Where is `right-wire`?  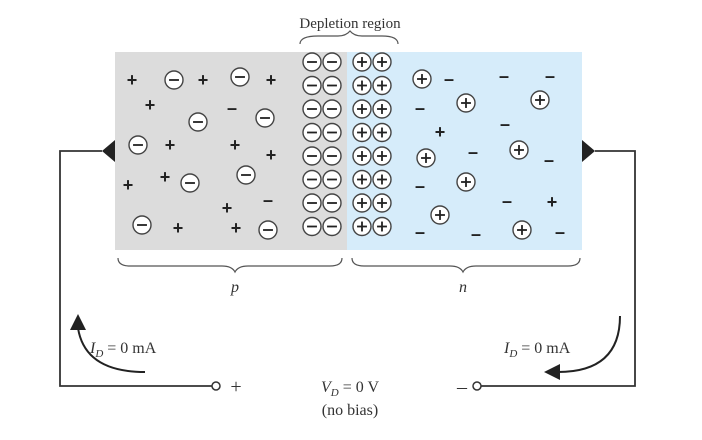
right-wire is located at coordinates (558, 268).